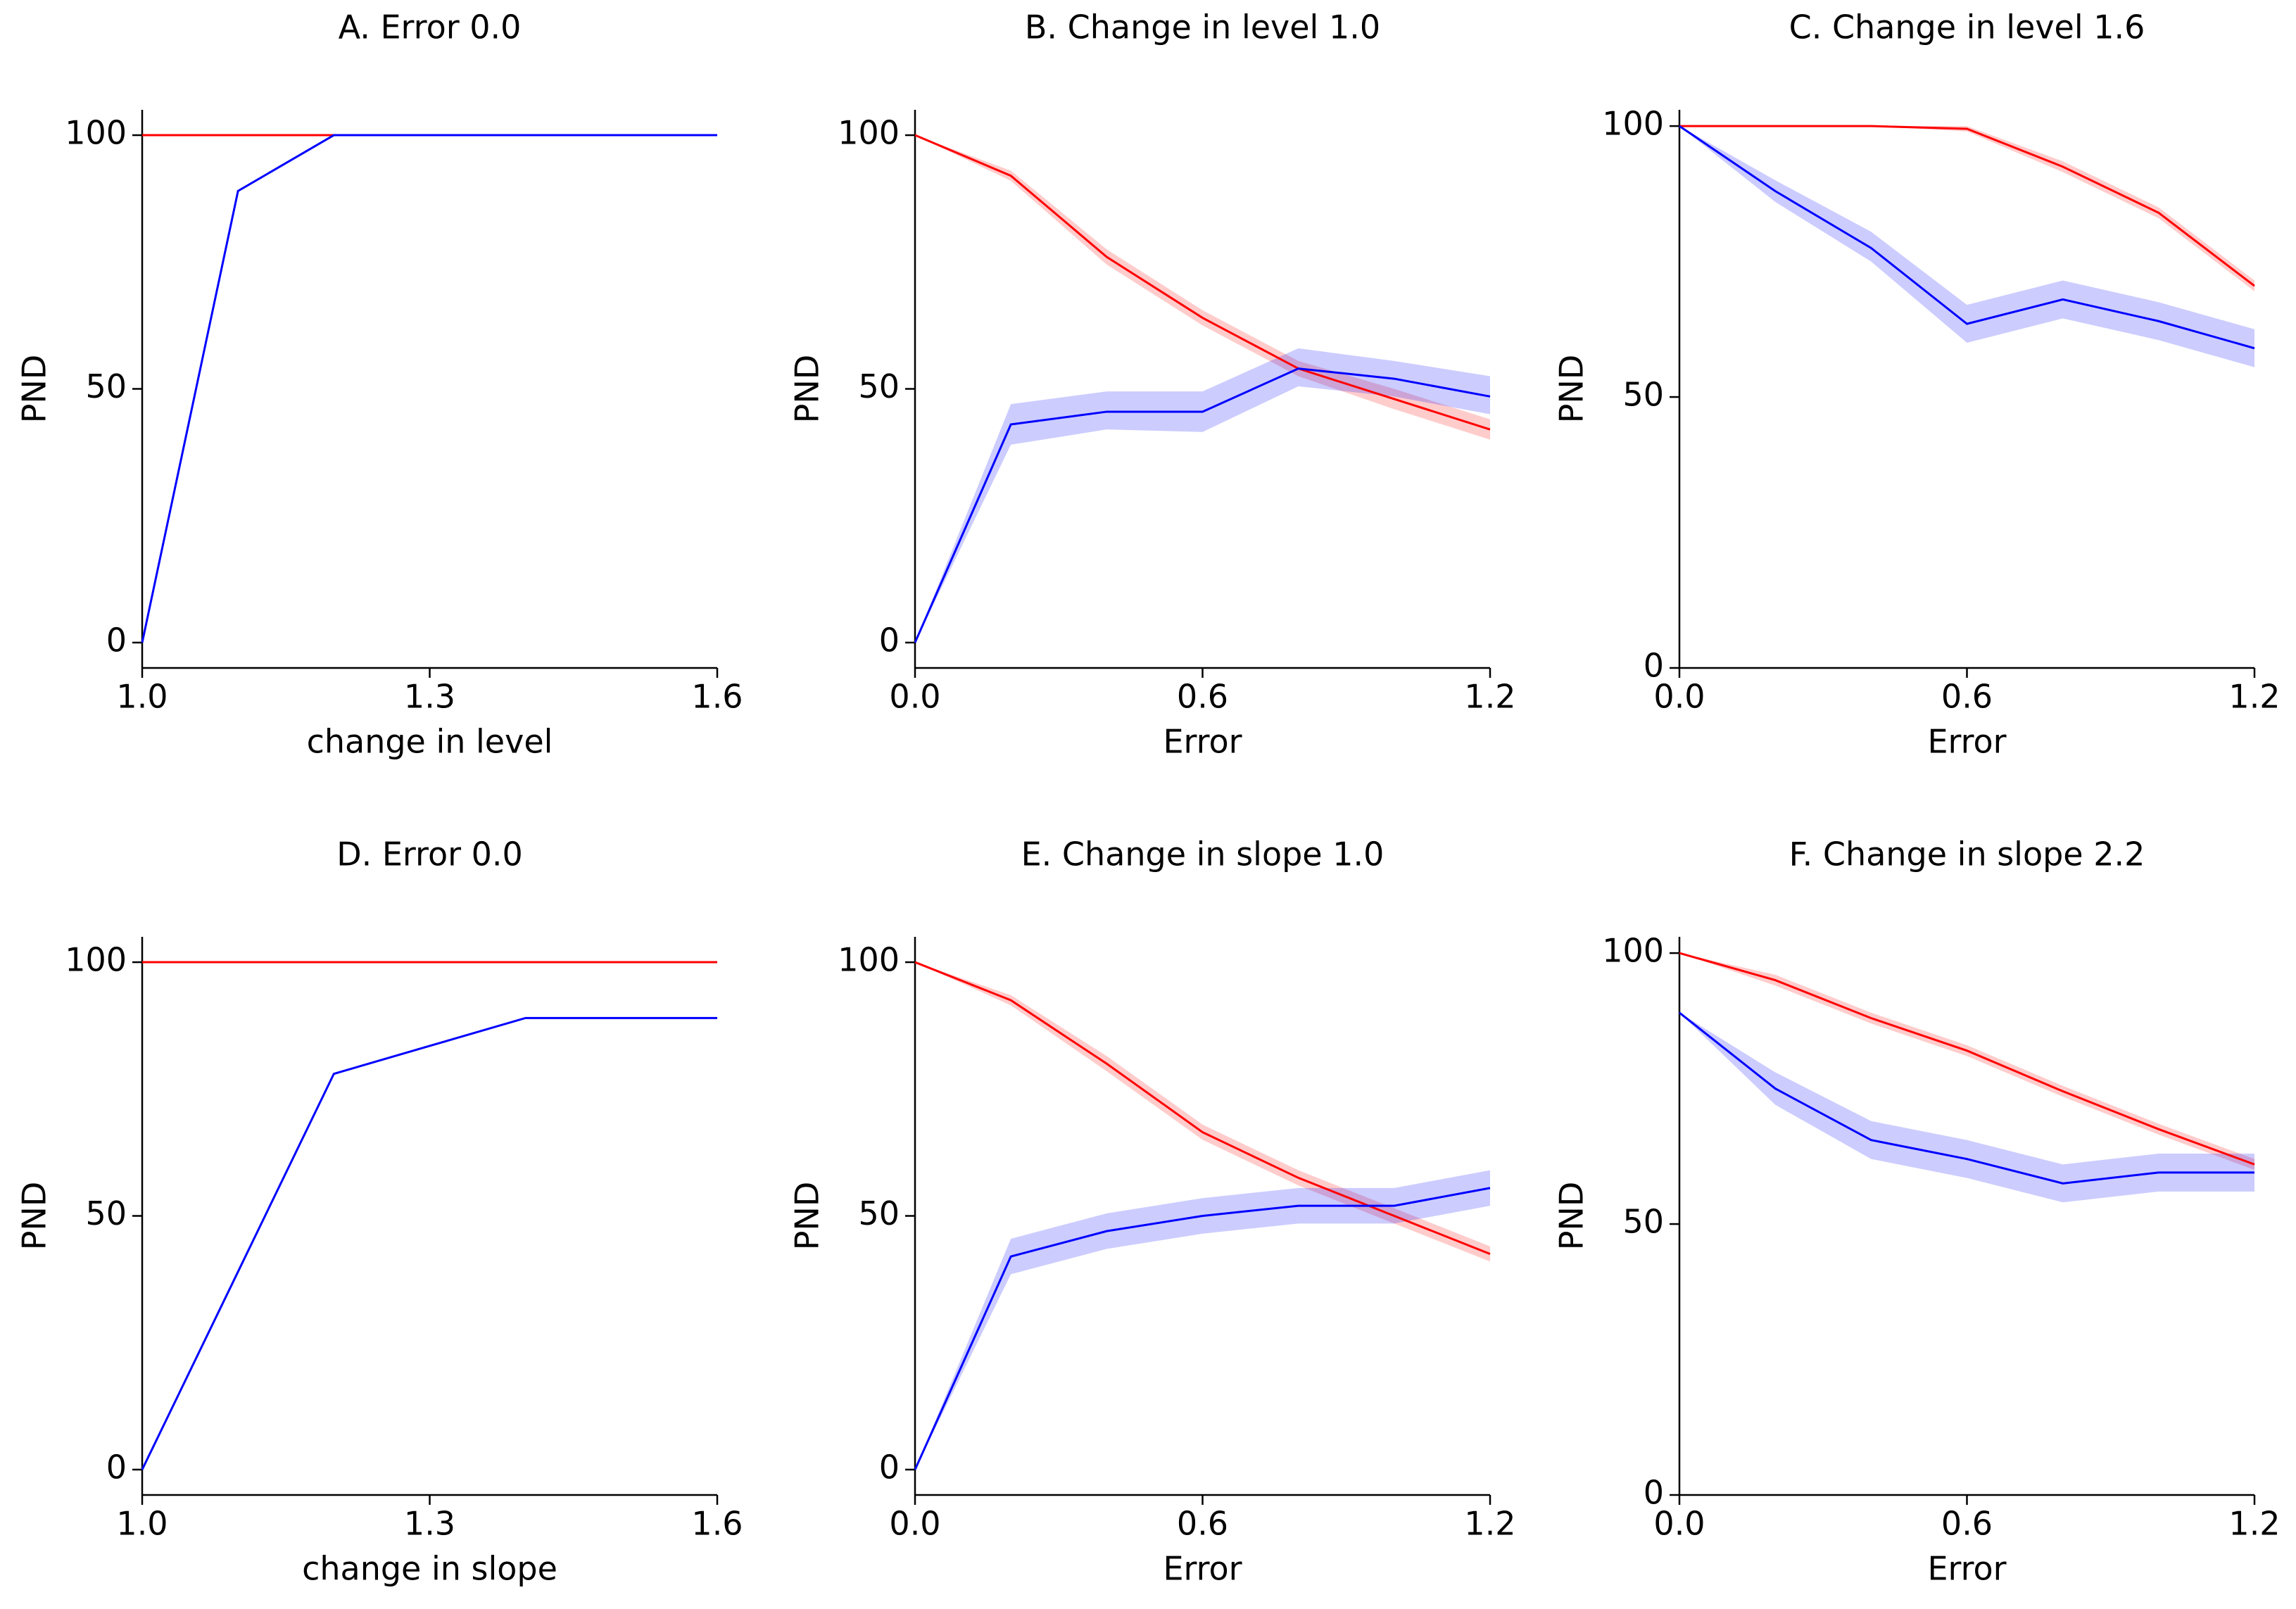 This screenshot has width=2296, height=1609. Describe the element at coordinates (430, 27) in the screenshot. I see `chart-title: A. Error 0.0` at that location.